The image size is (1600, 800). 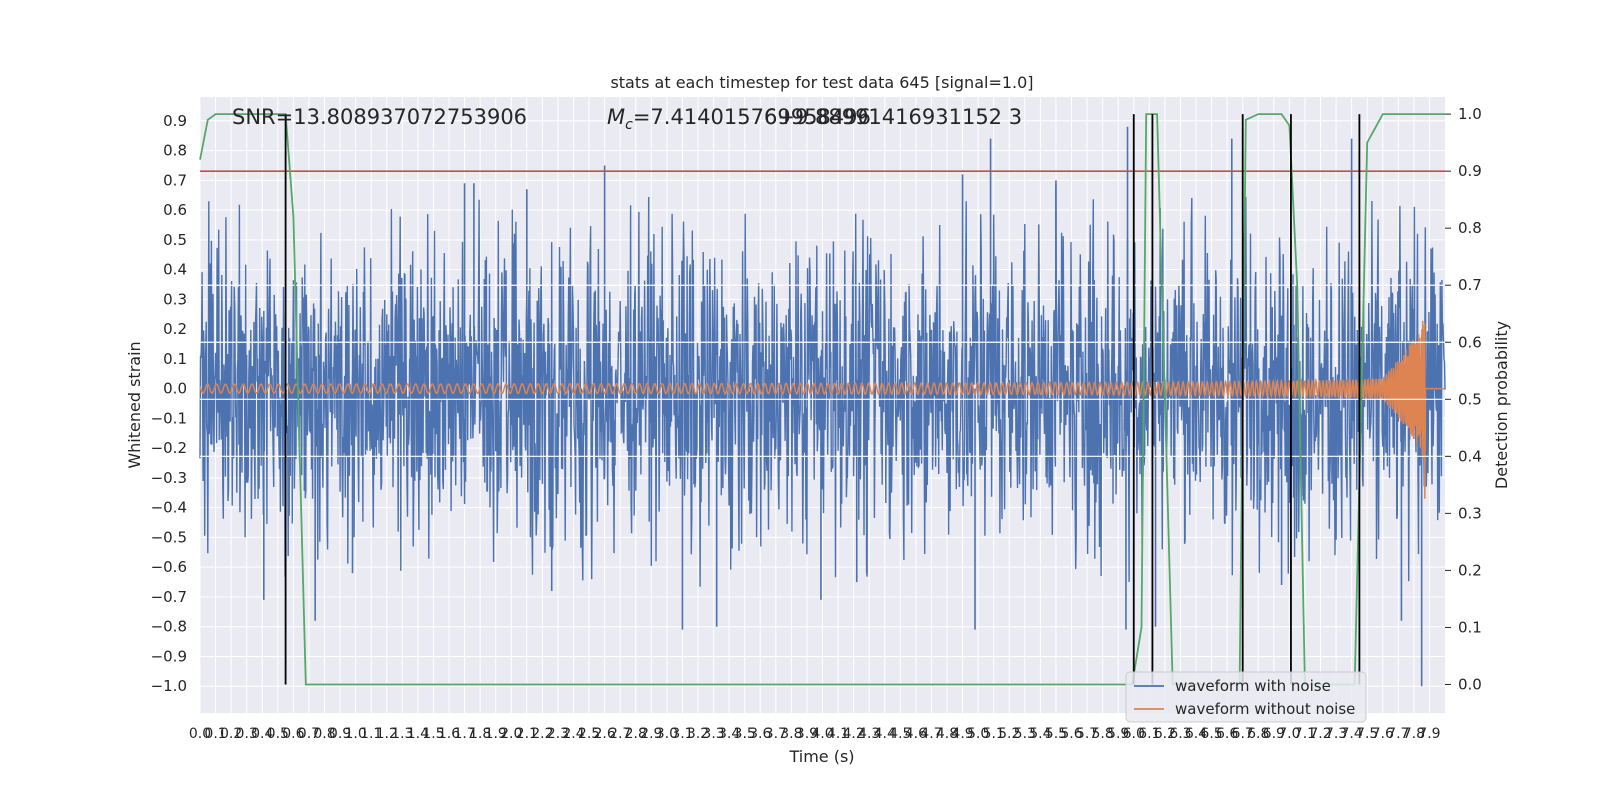 I want to click on x-tick-label: 2.5, so click(x=589, y=734).